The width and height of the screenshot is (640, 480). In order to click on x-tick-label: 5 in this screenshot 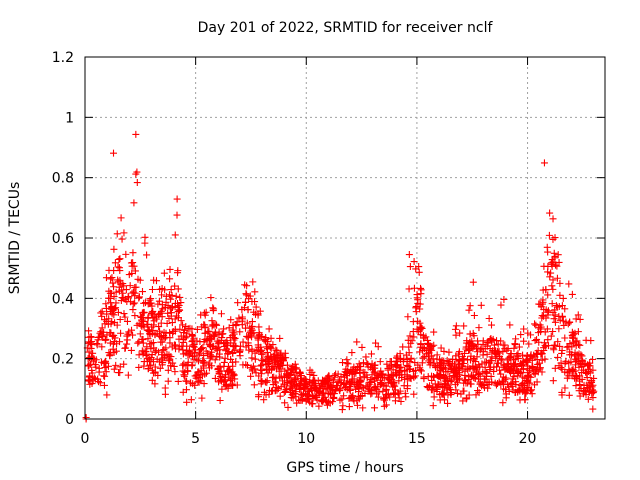, I will do `click(195, 439)`.